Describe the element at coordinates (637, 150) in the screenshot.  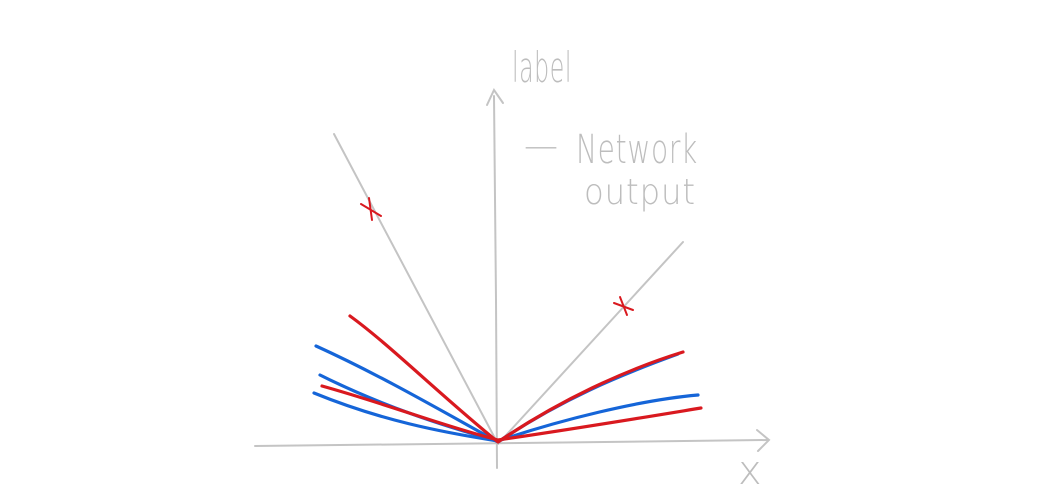
I see `legend-text-line1: Network` at that location.